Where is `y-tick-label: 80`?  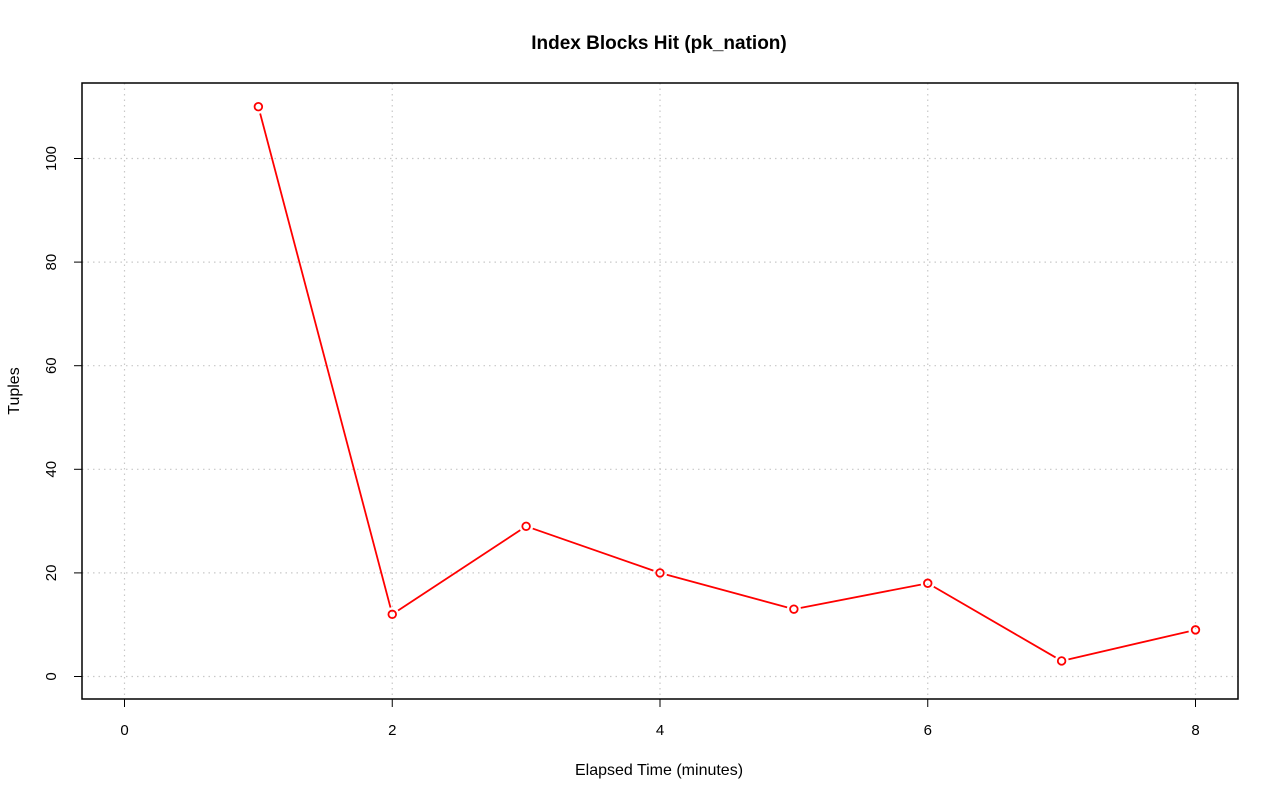
y-tick-label: 80 is located at coordinates (51, 262).